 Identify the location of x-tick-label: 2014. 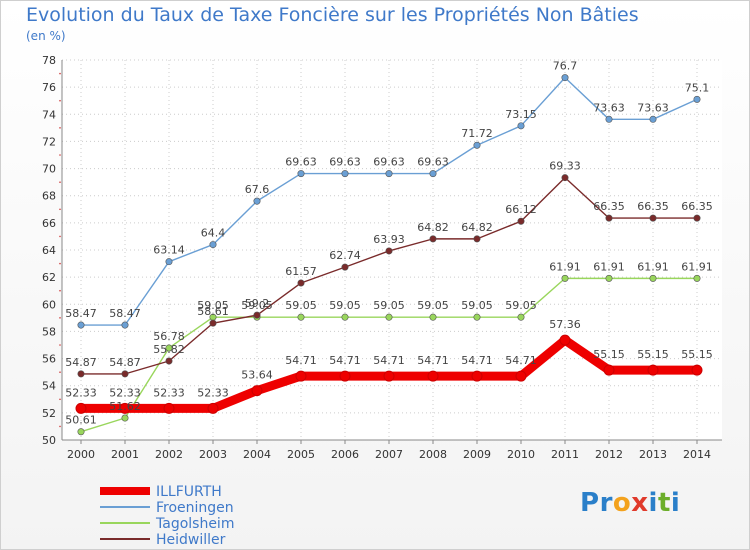
(697, 454).